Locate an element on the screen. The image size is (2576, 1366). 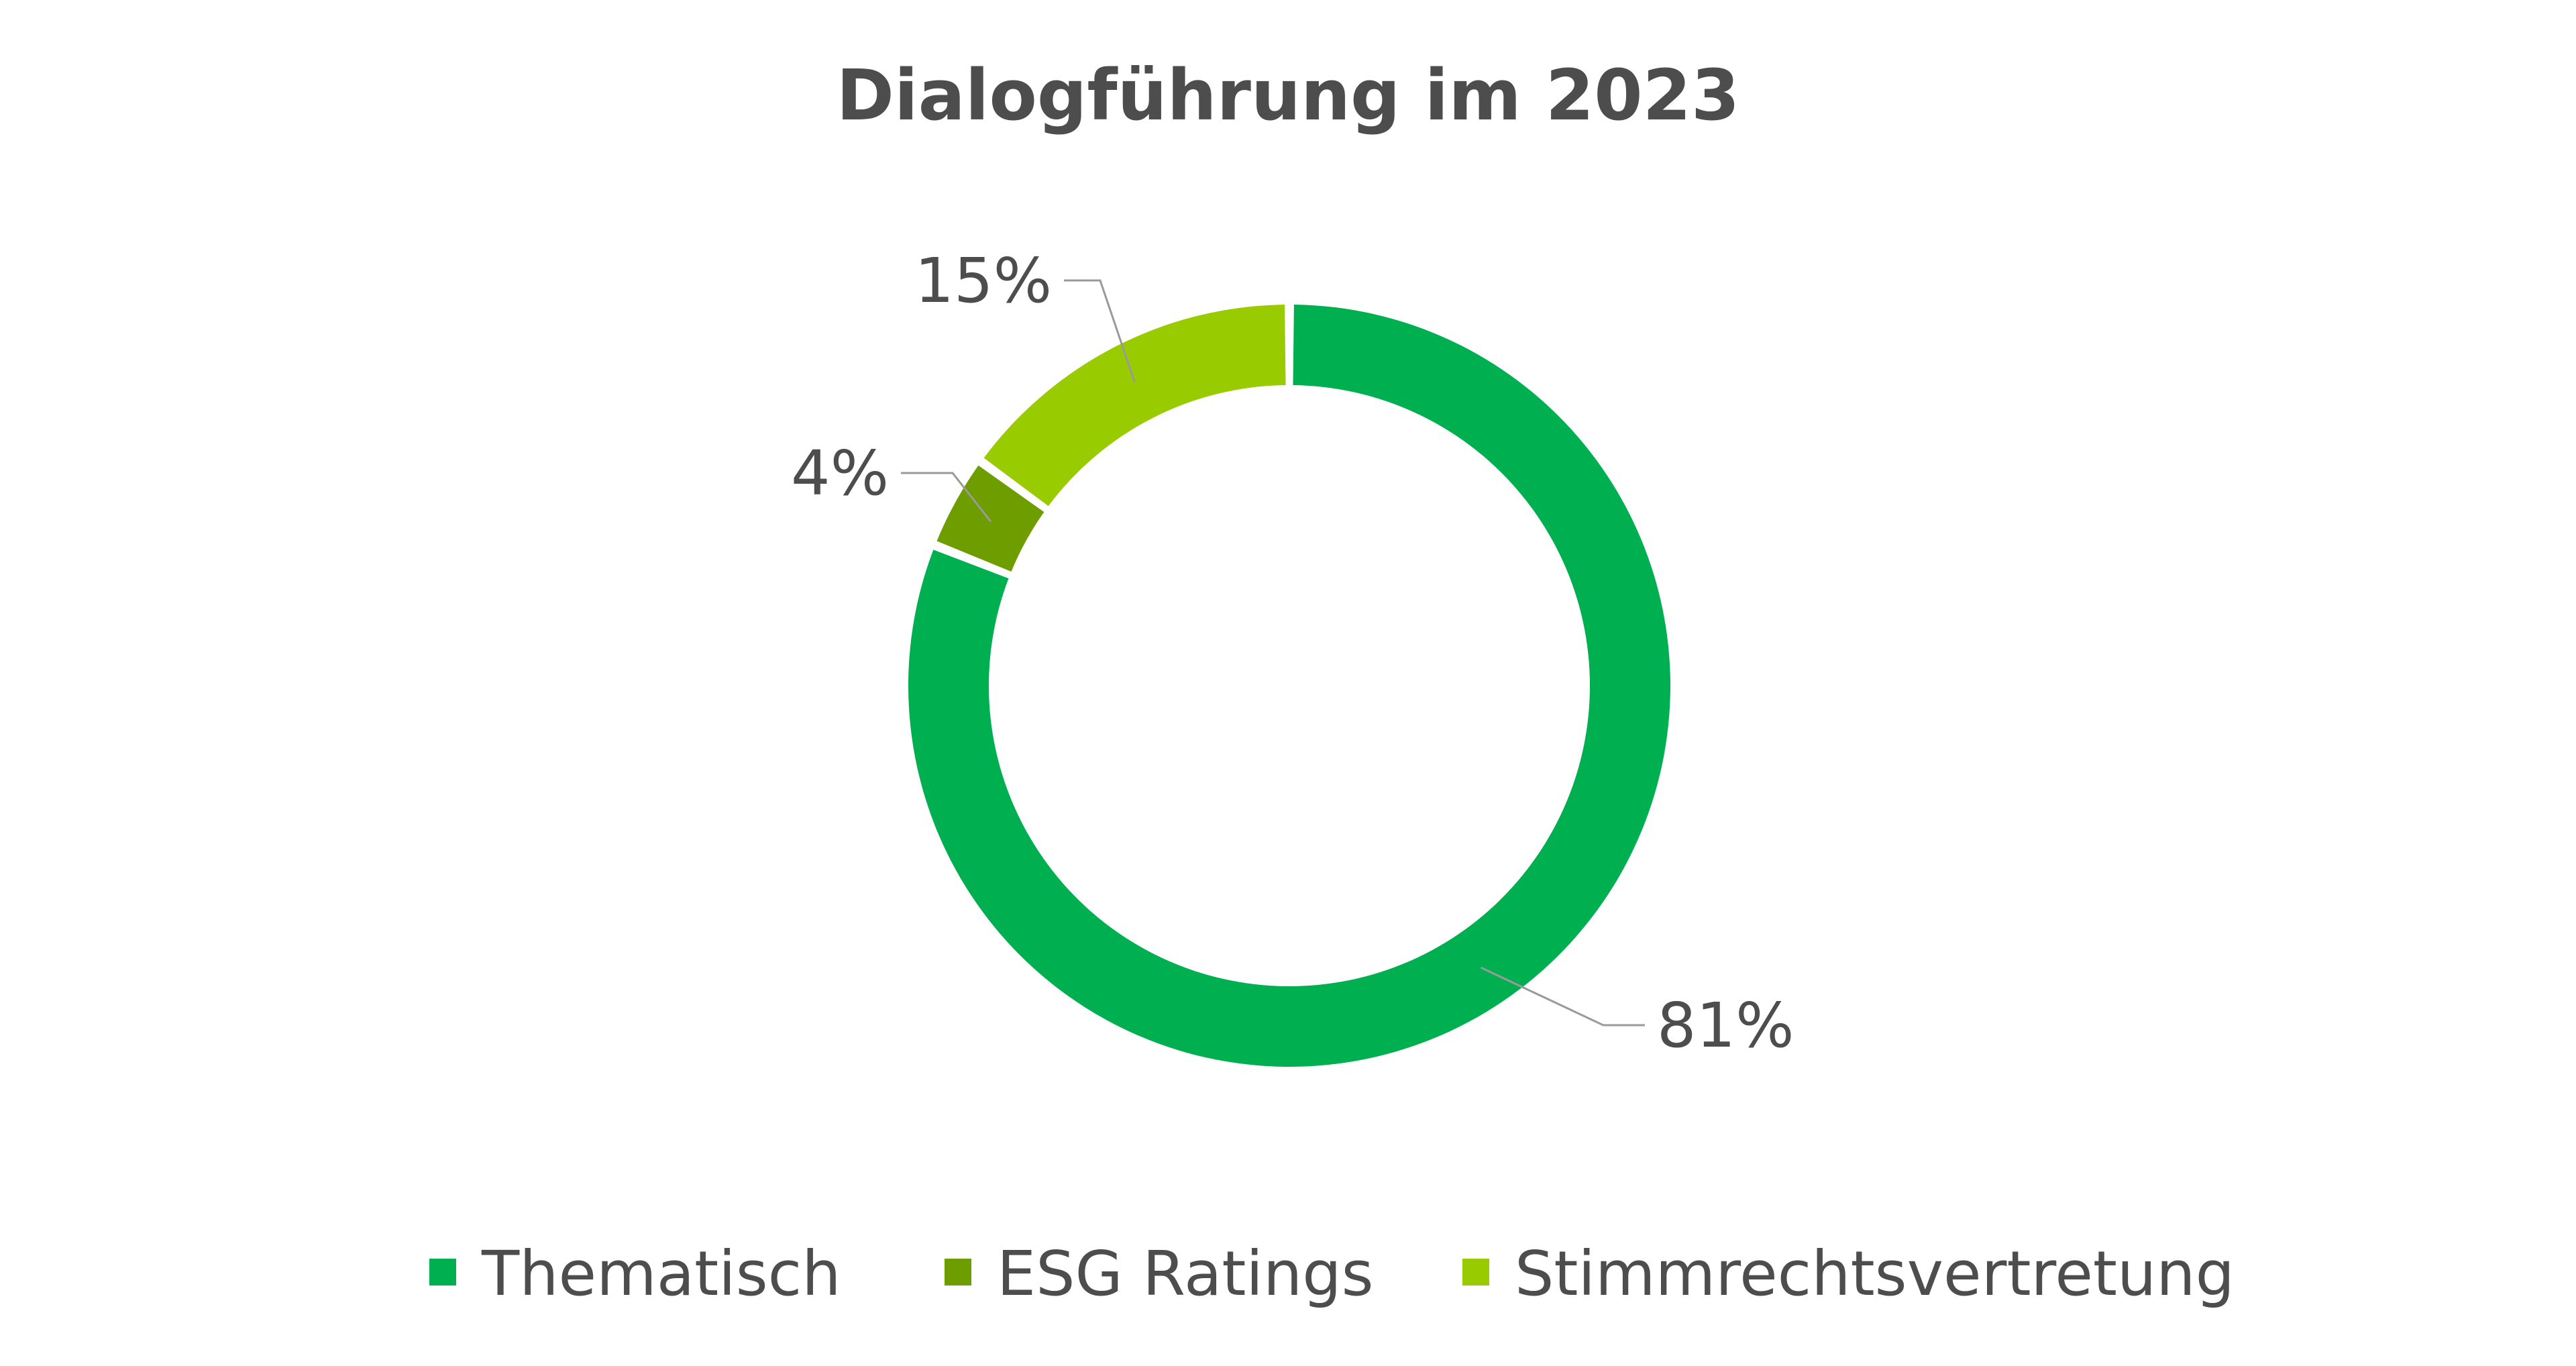
slice-esg-ratings is located at coordinates (990, 518).